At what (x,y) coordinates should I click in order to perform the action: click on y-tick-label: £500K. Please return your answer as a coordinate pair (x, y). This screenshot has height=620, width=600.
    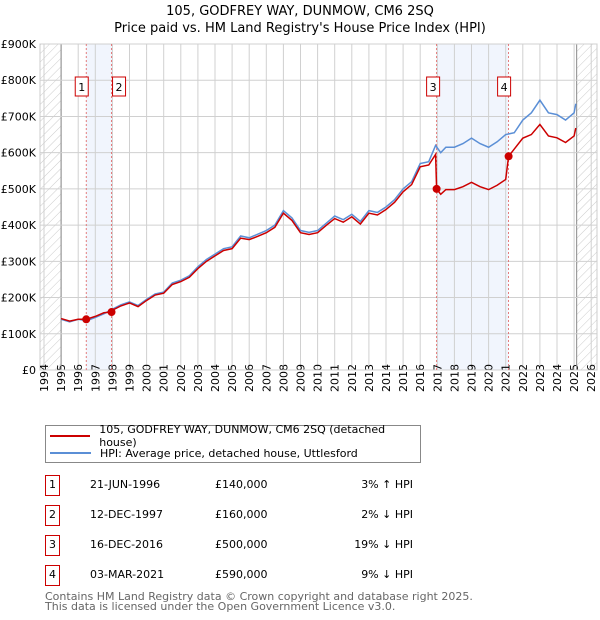
    Looking at the image, I should click on (19, 189).